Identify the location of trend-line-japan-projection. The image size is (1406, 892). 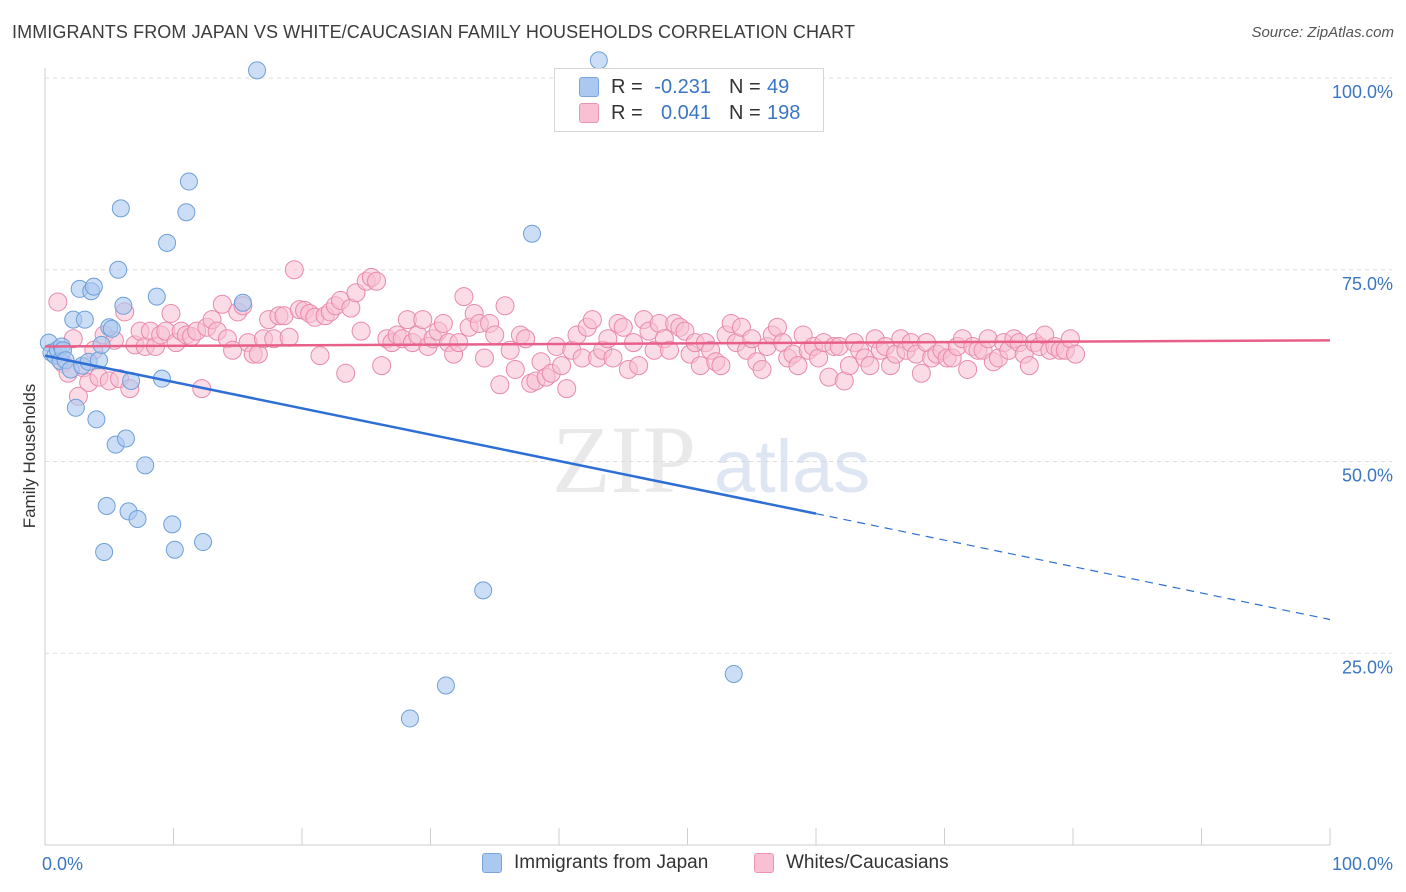
(1073, 567).